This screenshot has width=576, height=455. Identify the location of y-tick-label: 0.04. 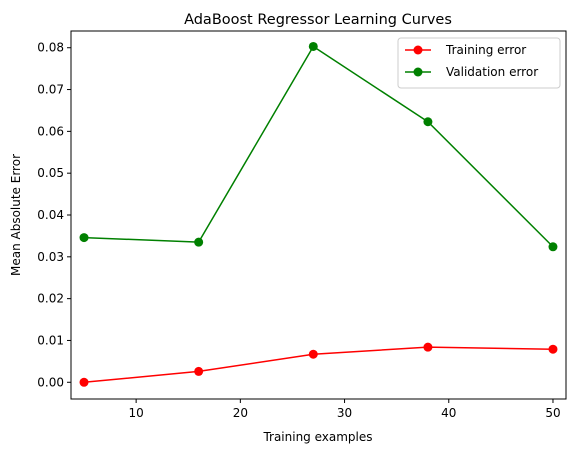
(50, 215).